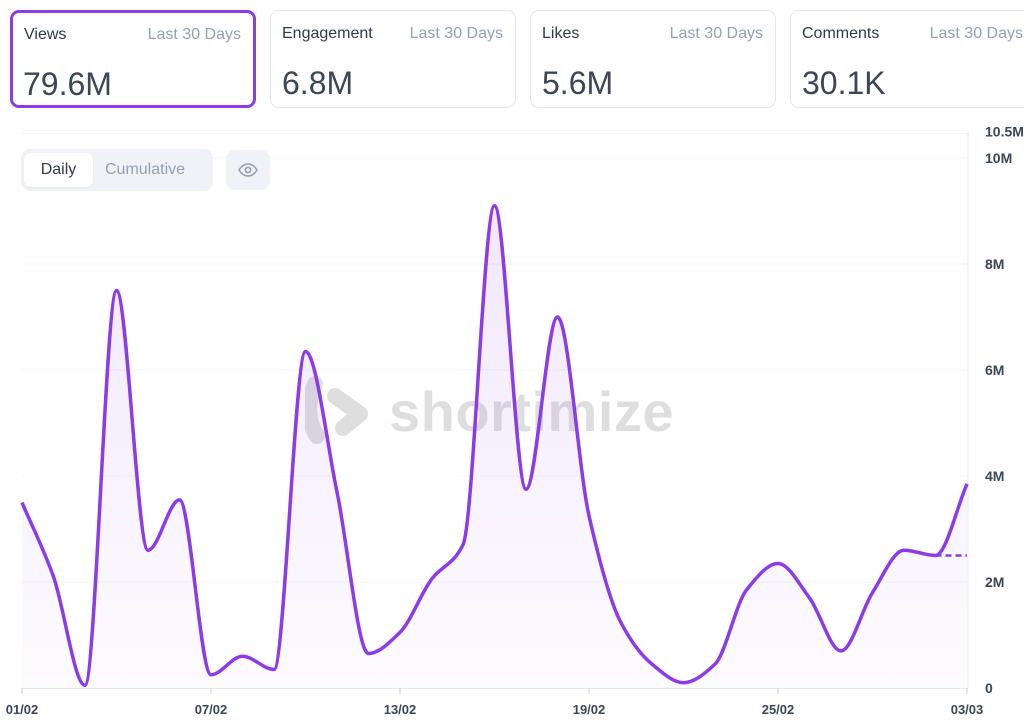  Describe the element at coordinates (589, 709) in the screenshot. I see `x-tick-label: 19/02` at that location.